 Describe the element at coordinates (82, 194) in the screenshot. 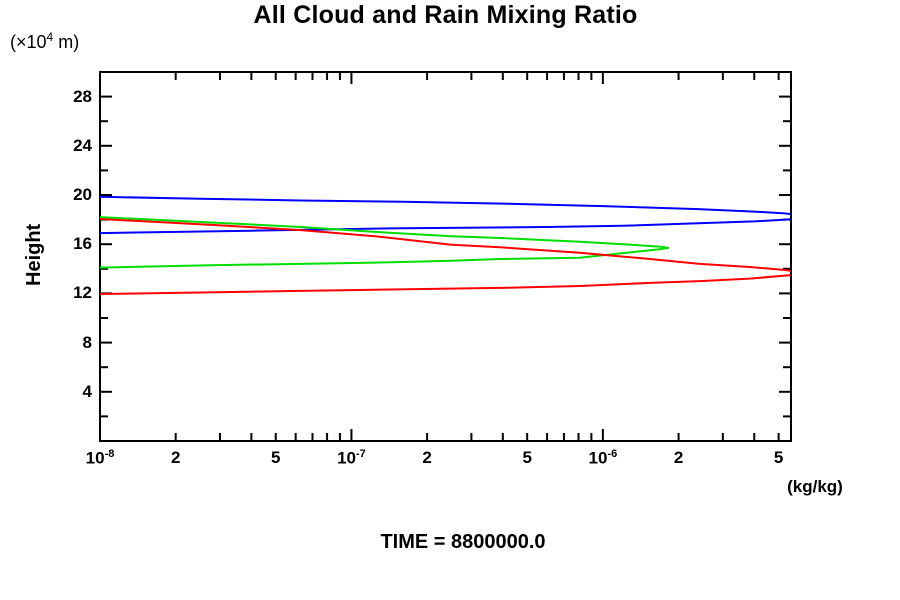

I see `y-tick-label: 20` at that location.